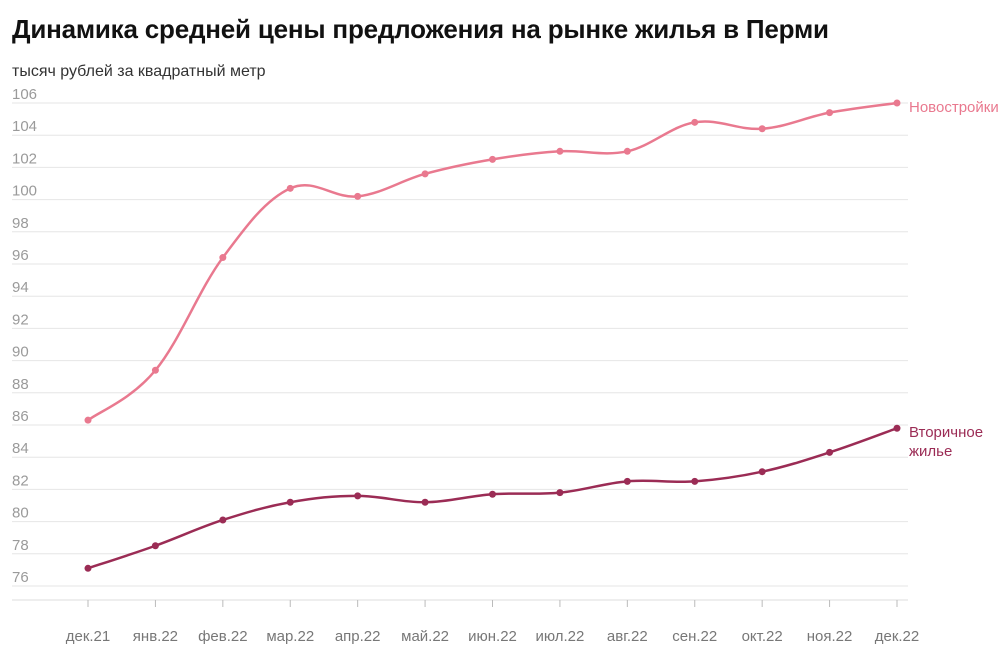  What do you see at coordinates (290, 636) in the screenshot?
I see `x-tick-label: мар.22` at bounding box center [290, 636].